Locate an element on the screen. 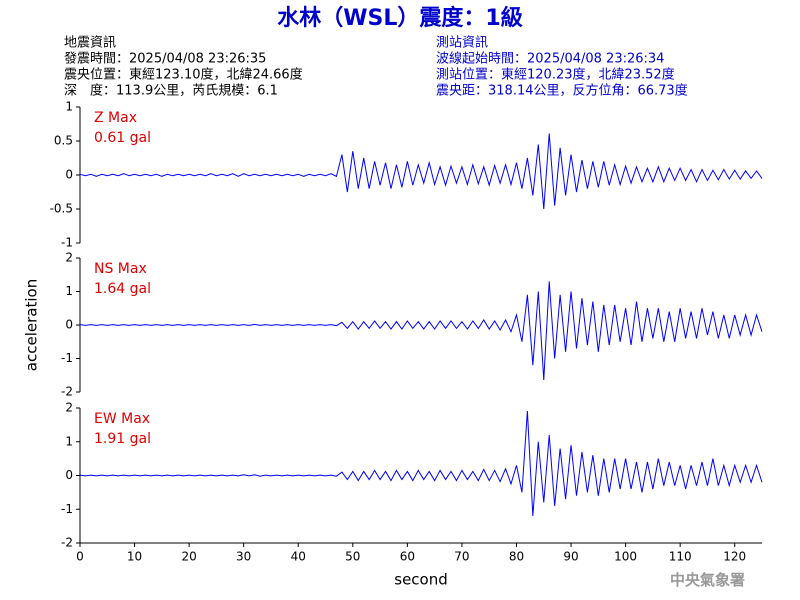 This screenshot has height=600, width=800. y-tick-label: 0.5 is located at coordinates (63, 141).